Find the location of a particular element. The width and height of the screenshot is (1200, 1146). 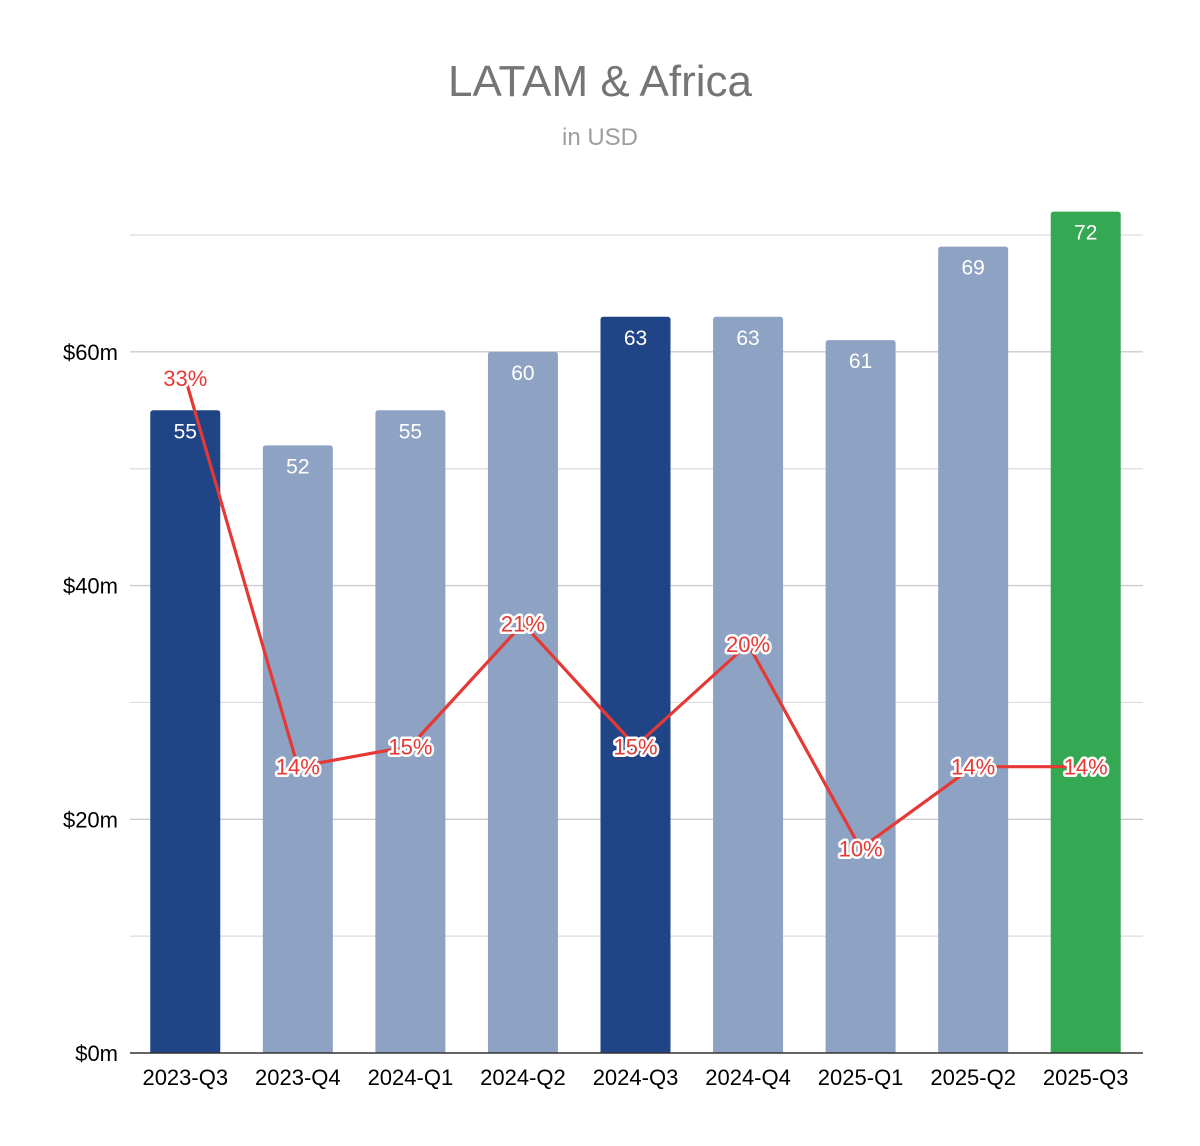

bar-2024-Q1 is located at coordinates (410, 731).